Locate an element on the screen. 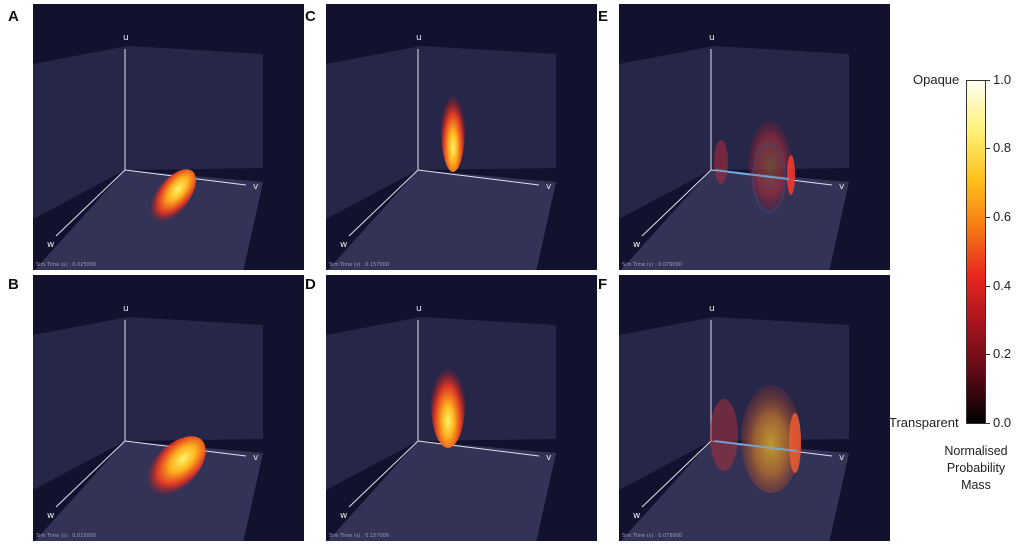 Image resolution: width=1021 pixels, height=546 pixels. colorbar-tick-0-6: 0.6 is located at coordinates (1002, 216).